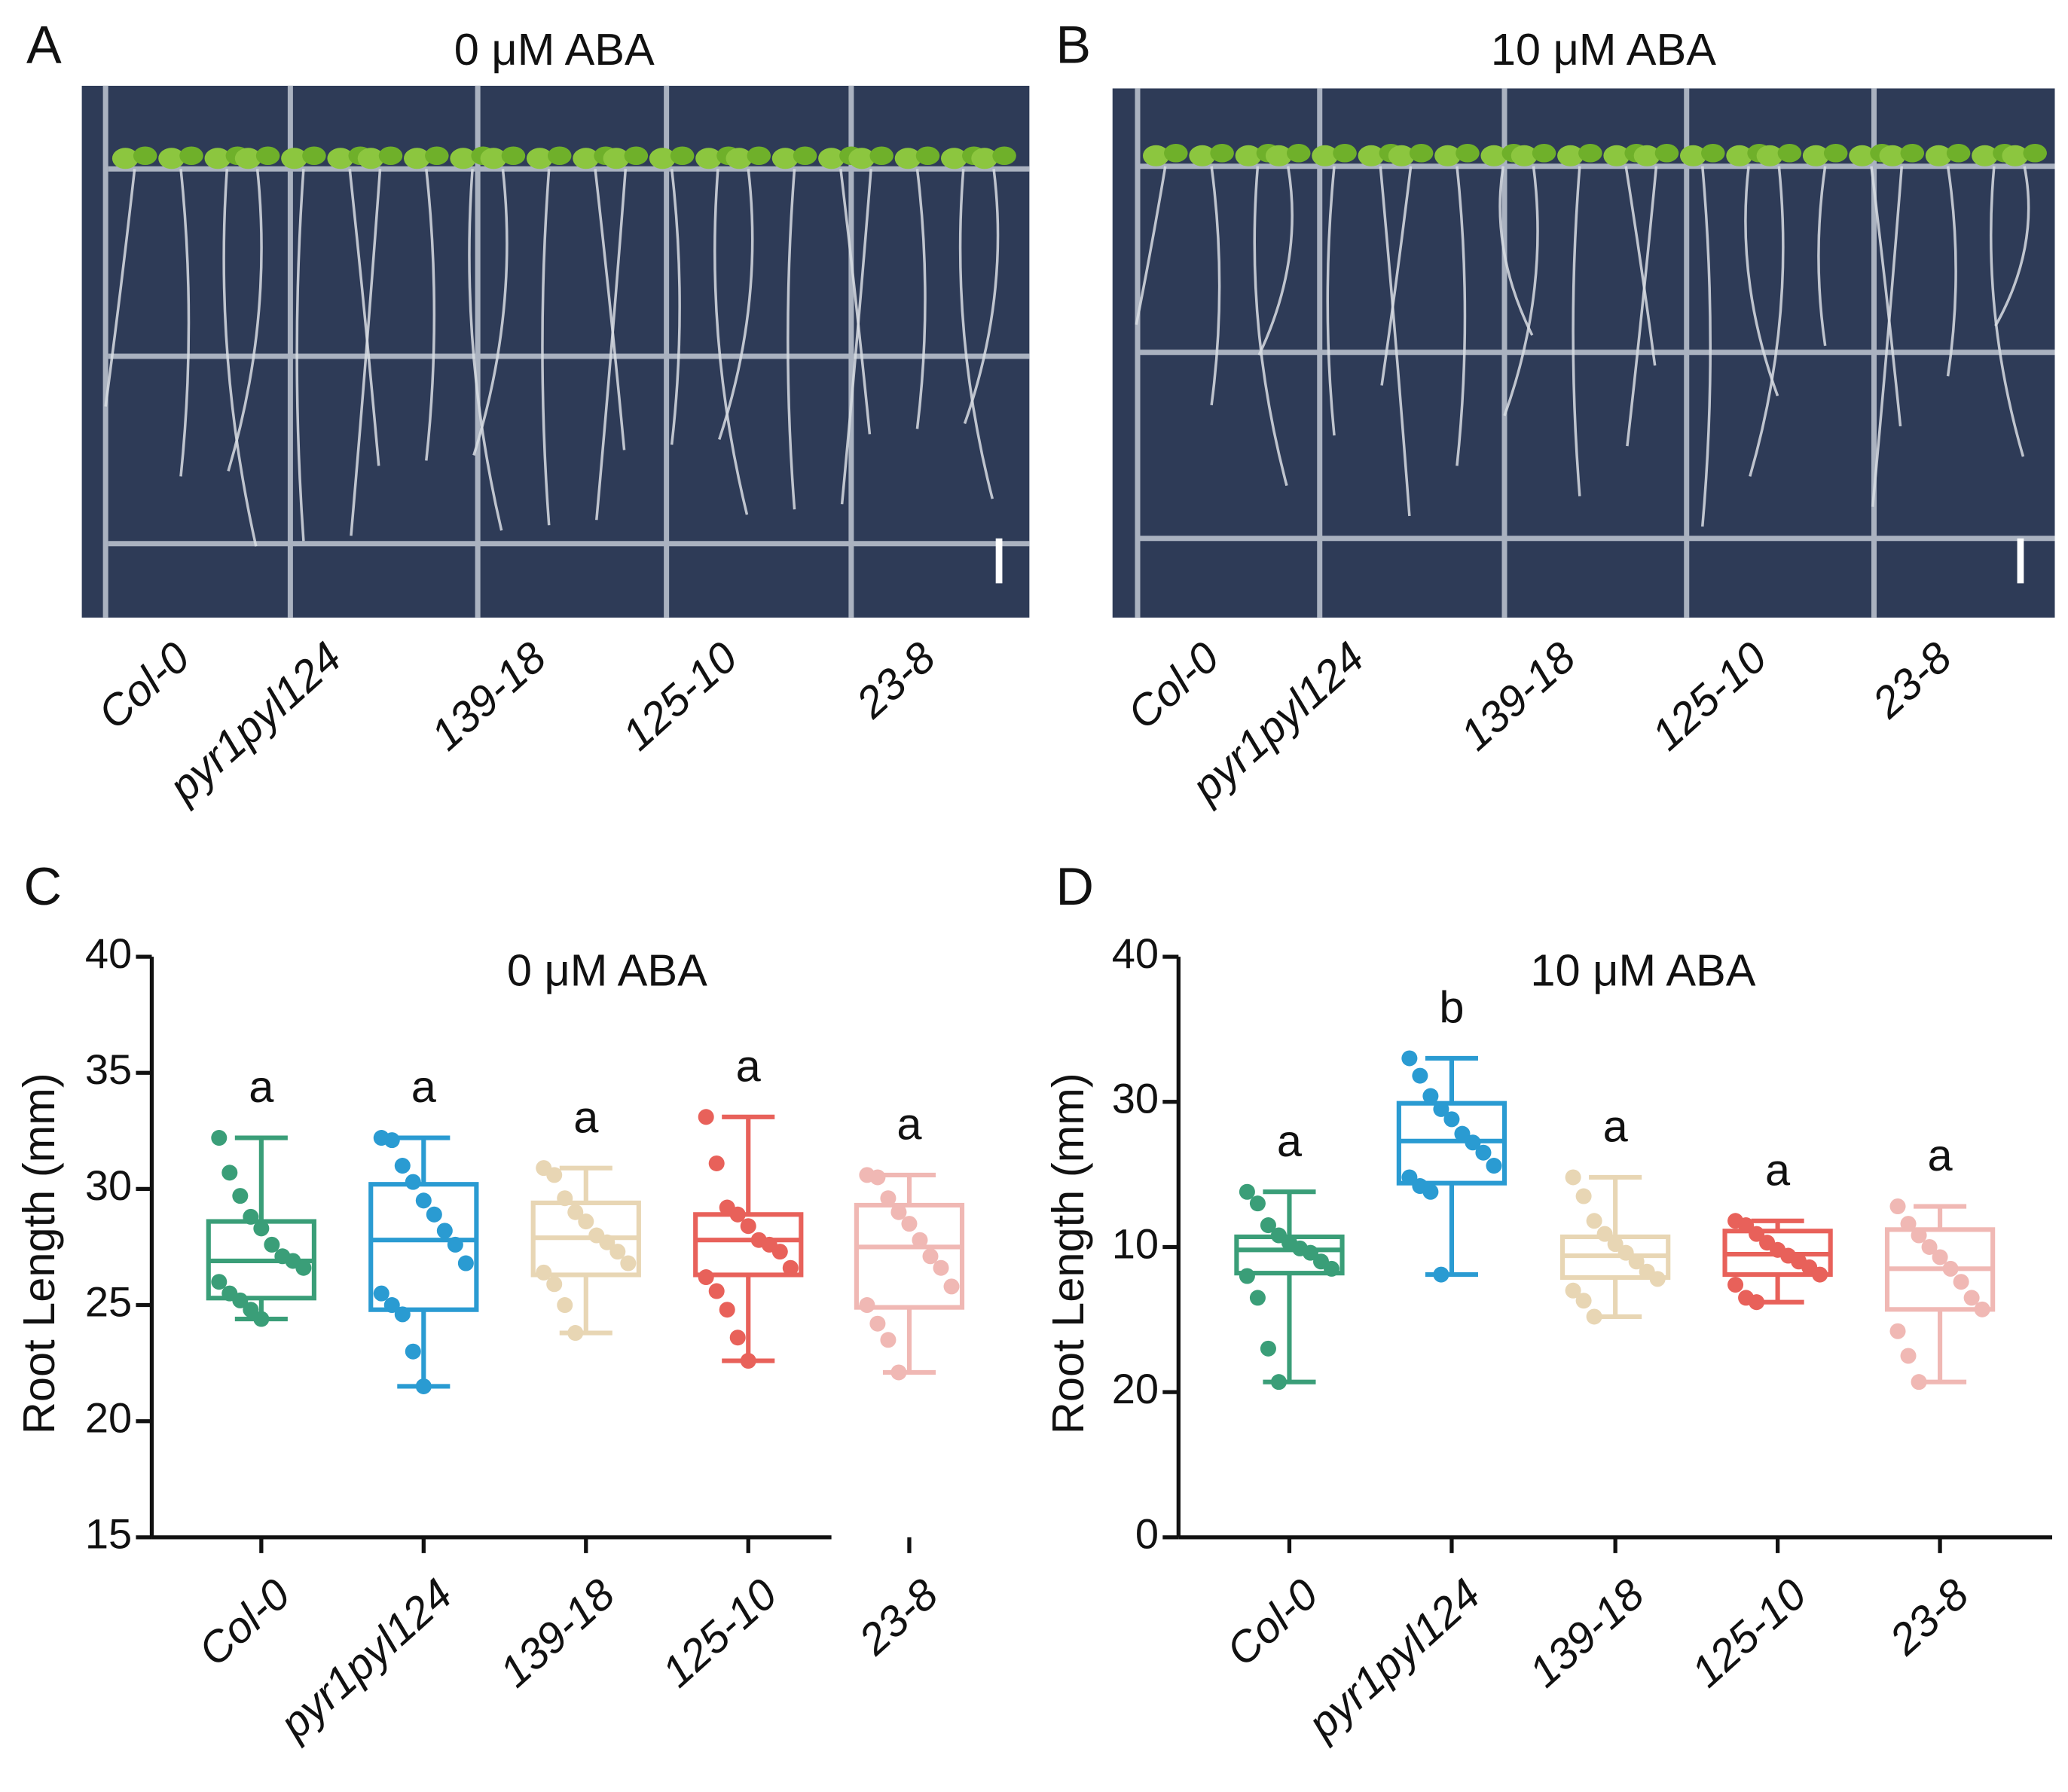 The height and width of the screenshot is (1792, 2068). Describe the element at coordinates (1135, 1098) in the screenshot. I see `y-tick-label: 30` at that location.